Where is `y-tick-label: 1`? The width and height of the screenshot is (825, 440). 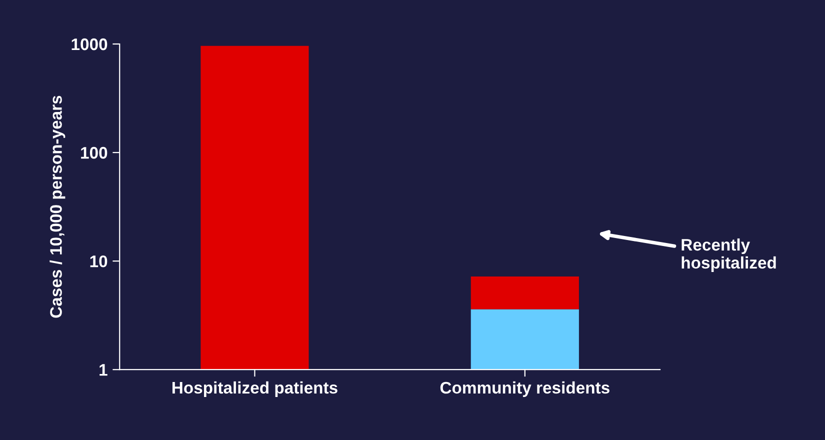
y-tick-label: 1 is located at coordinates (104, 370).